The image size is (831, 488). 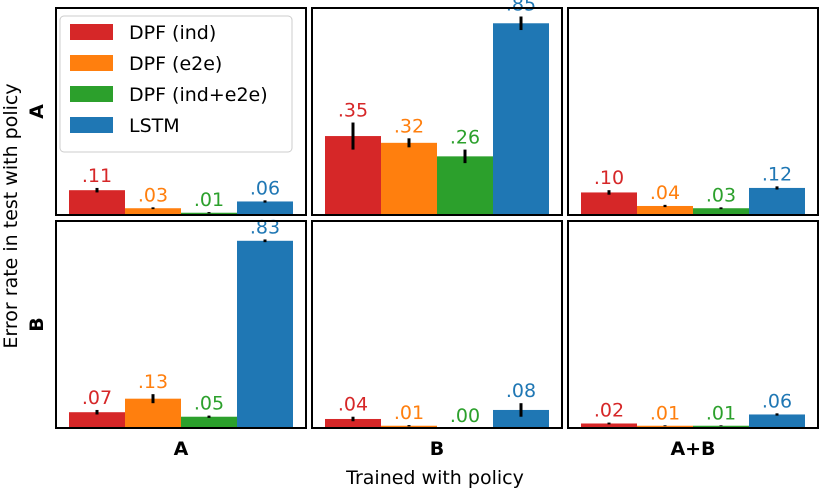 I want to click on panel-test-b-train-a: .07 .13 .05 .83, so click(x=181, y=322).